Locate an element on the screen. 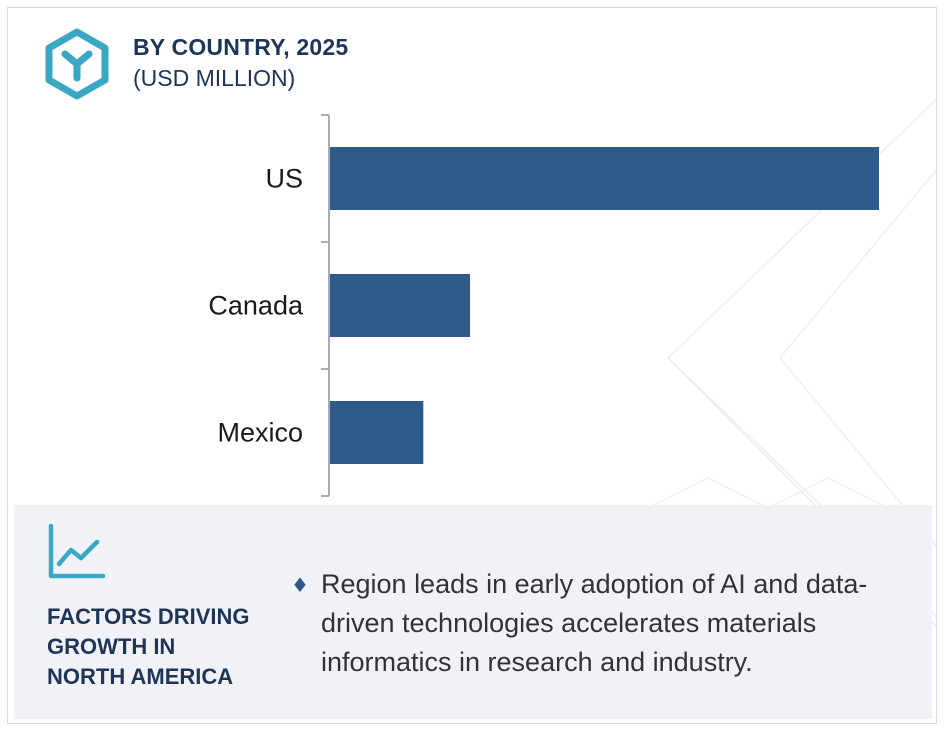 The height and width of the screenshot is (733, 945). factor-text-line: informatics in research and industry. is located at coordinates (537, 662).